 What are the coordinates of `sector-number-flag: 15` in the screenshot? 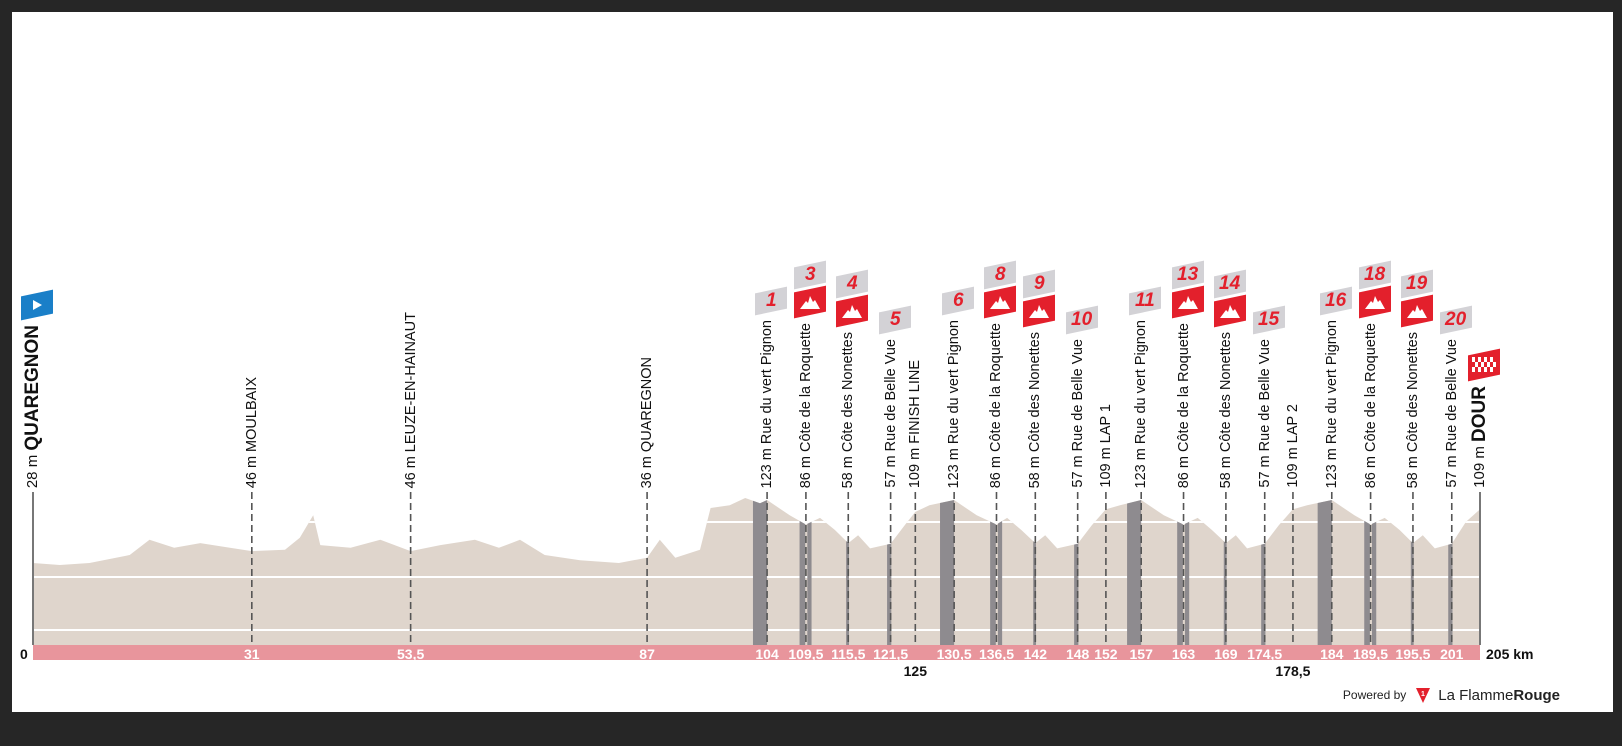 It's located at (1268, 320).